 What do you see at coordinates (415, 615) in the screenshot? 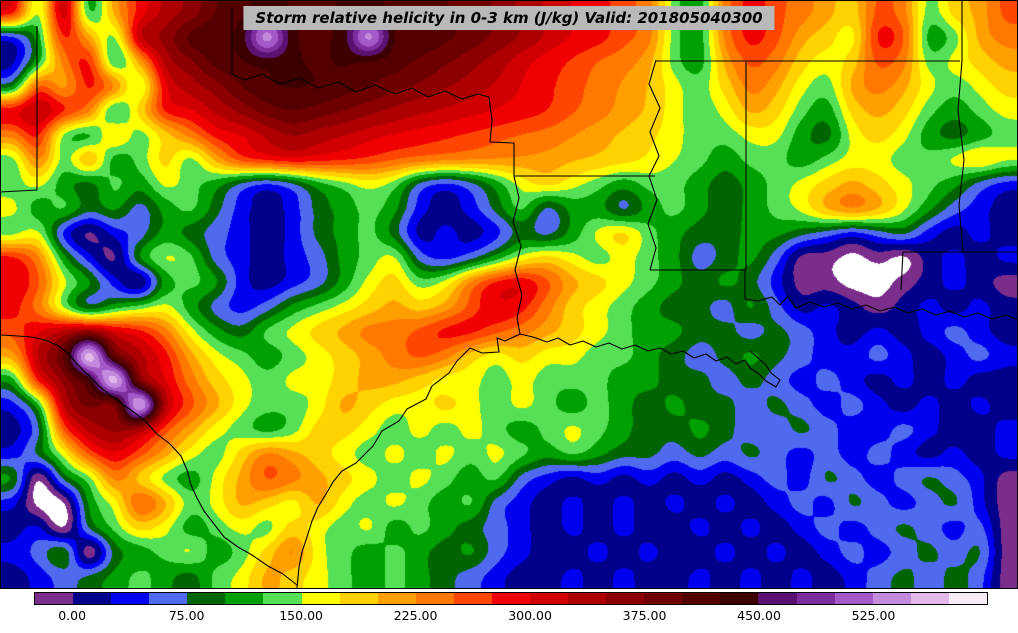
I see `colorbar-tick-label: 225.00` at bounding box center [415, 615].